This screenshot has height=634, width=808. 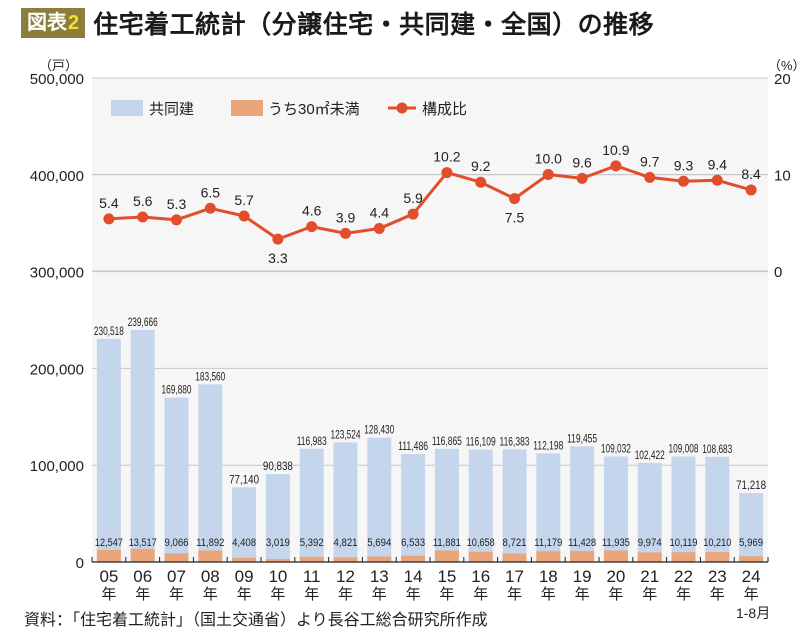 What do you see at coordinates (515, 543) in the screenshot?
I see `bar-small-label: 8,721` at bounding box center [515, 543].